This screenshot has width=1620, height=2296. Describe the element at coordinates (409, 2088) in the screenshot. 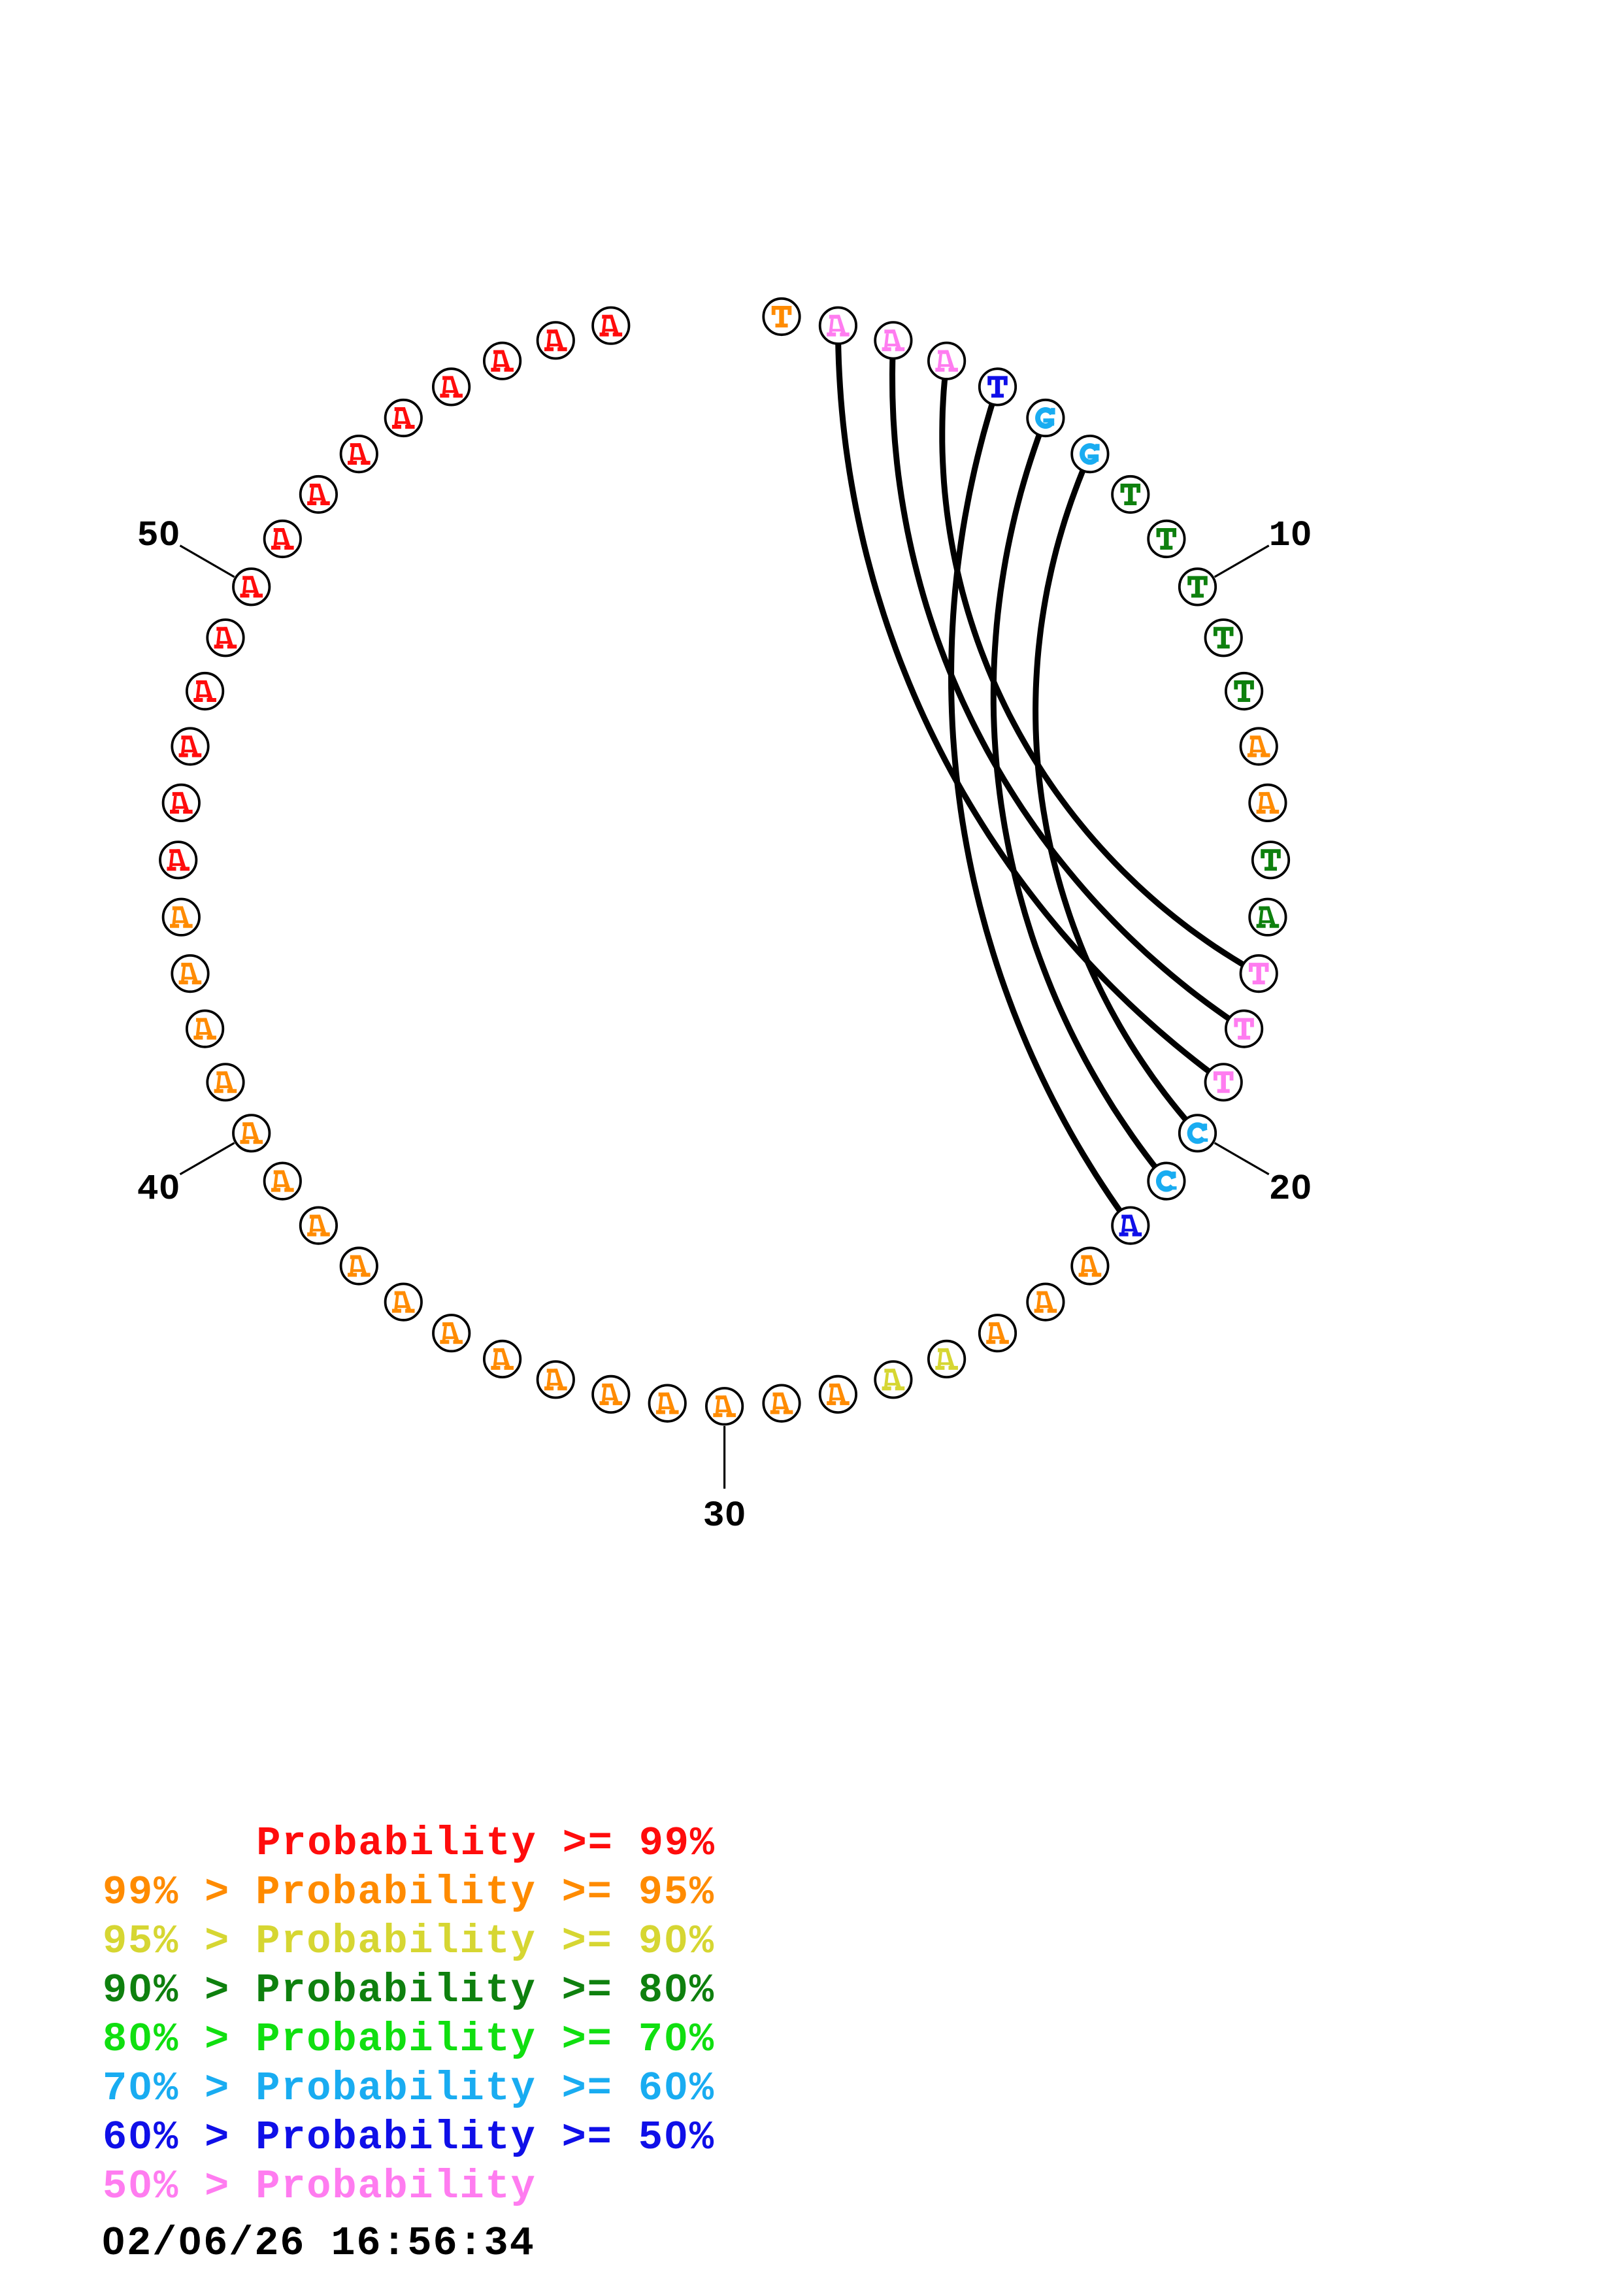

I see `svg-text: 70% > Probability >= 60%` at that location.